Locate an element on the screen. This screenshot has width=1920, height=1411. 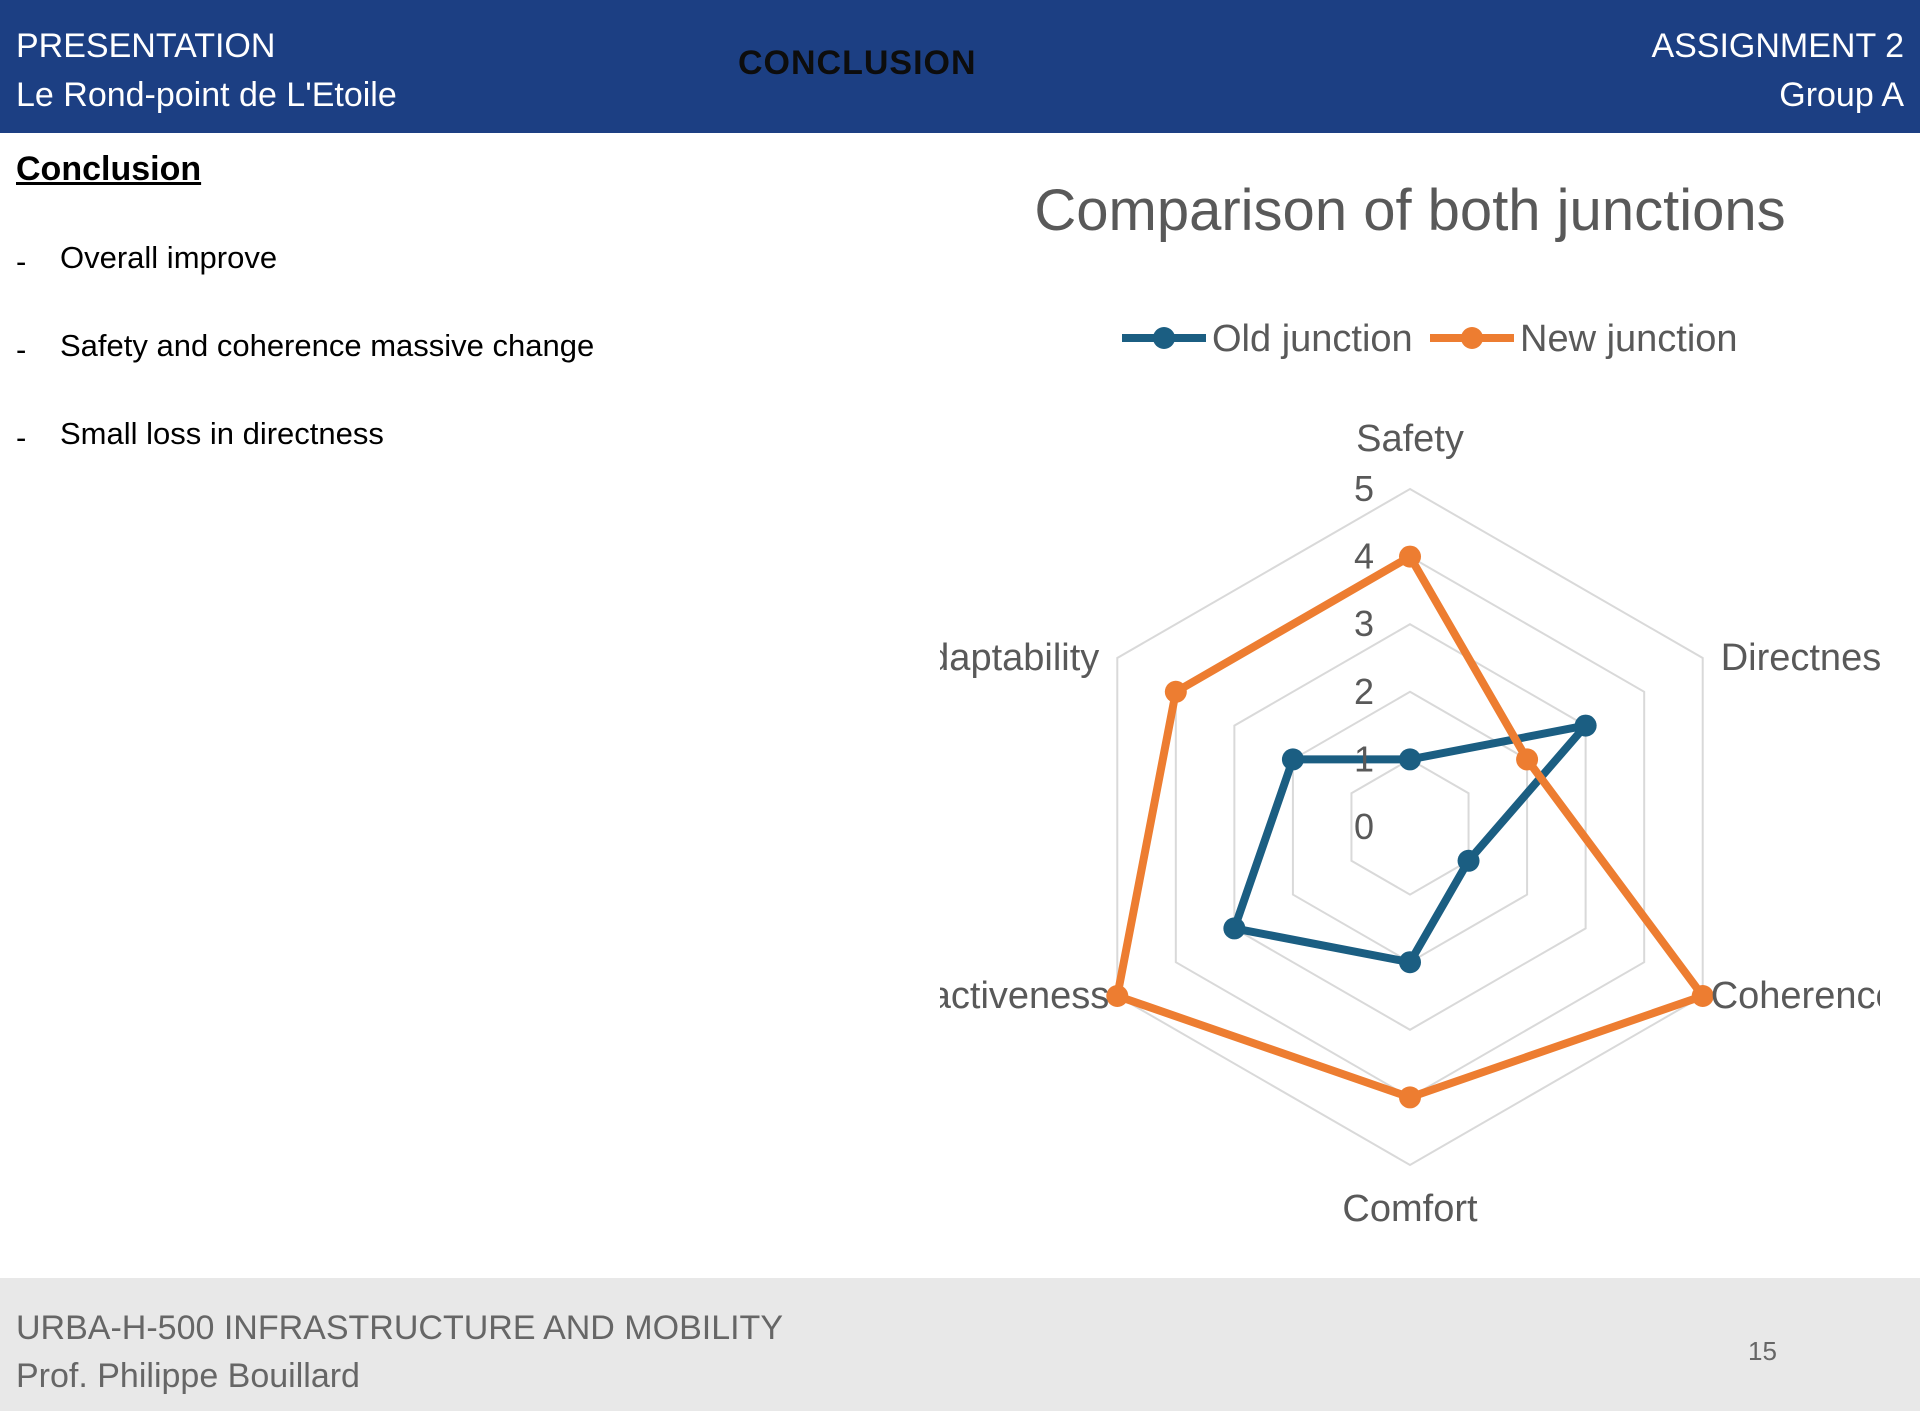
page-number: 15 is located at coordinates (1762, 1351).